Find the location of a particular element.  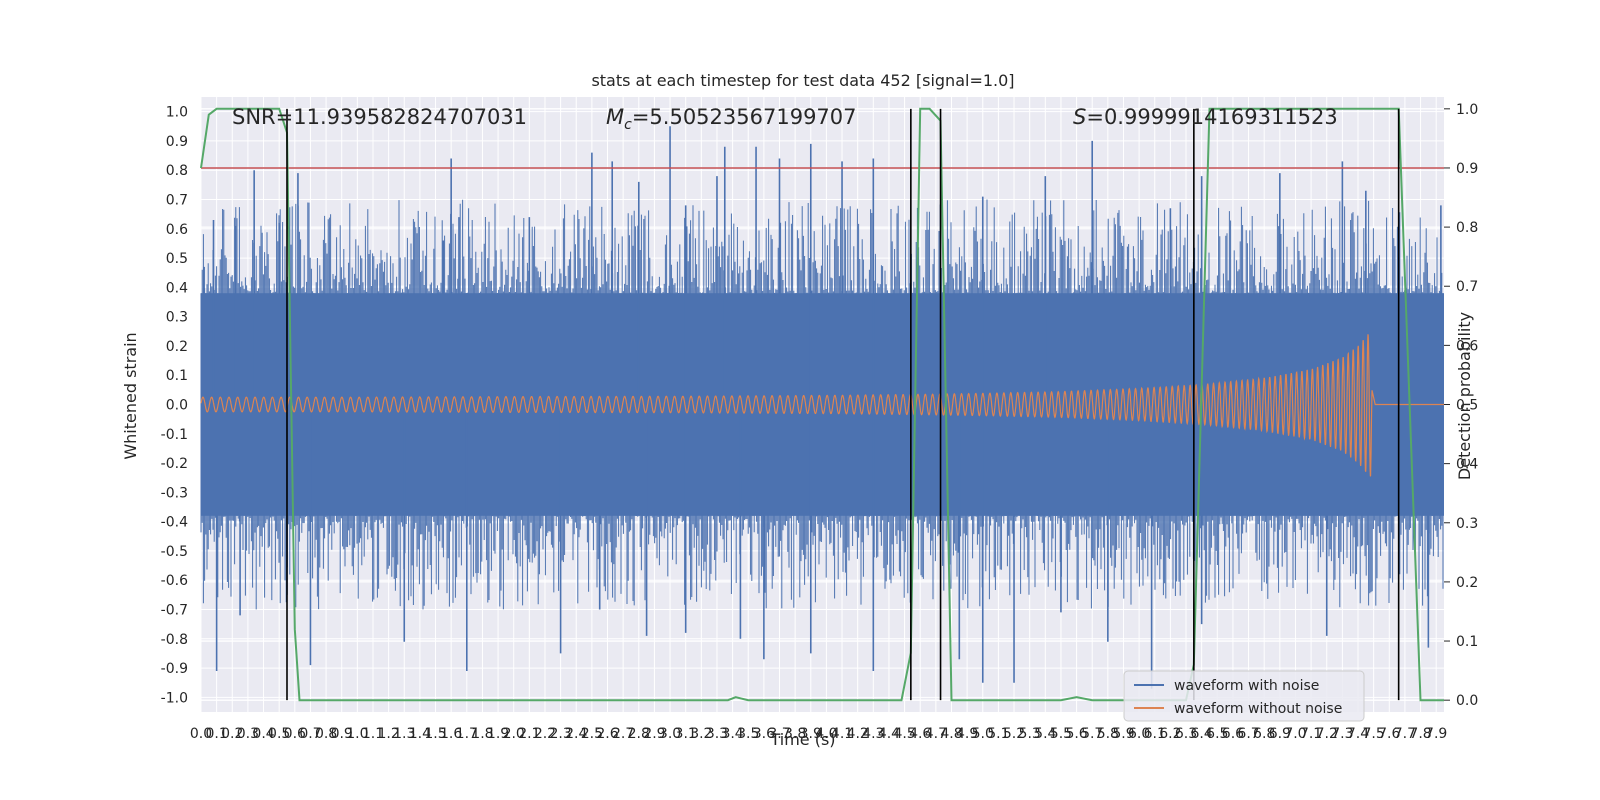

x-tick-label: 2.9 is located at coordinates (654, 734).